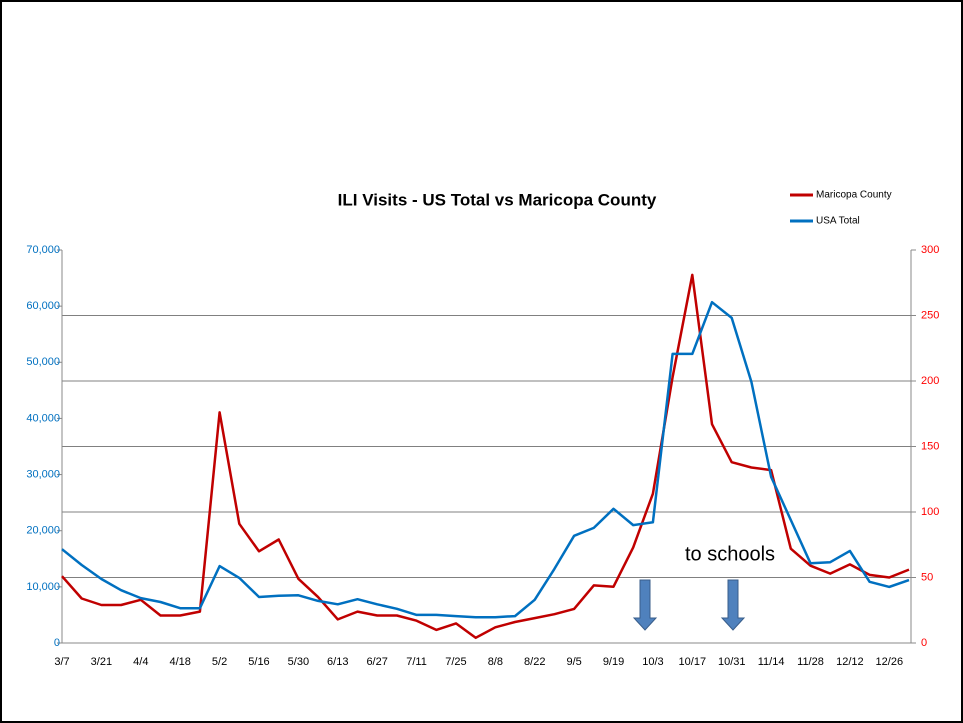 The image size is (963, 723). I want to click on y-tick-label: 0, so click(57, 643).